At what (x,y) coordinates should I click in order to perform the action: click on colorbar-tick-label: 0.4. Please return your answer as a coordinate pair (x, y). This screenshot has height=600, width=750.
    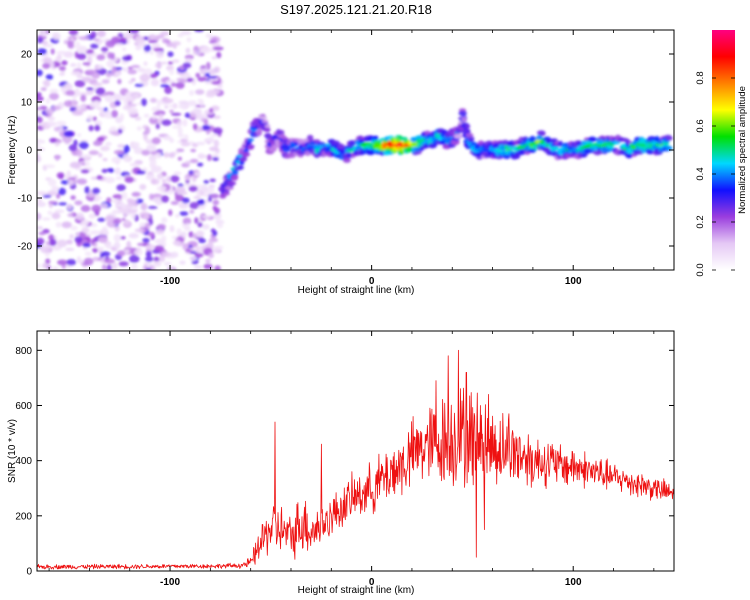
    Looking at the image, I should click on (700, 173).